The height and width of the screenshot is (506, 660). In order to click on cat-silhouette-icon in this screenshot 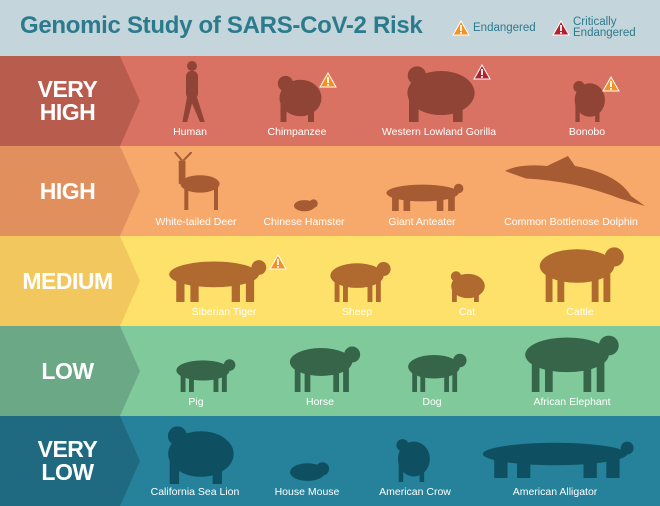, I will do `click(466, 288)`.